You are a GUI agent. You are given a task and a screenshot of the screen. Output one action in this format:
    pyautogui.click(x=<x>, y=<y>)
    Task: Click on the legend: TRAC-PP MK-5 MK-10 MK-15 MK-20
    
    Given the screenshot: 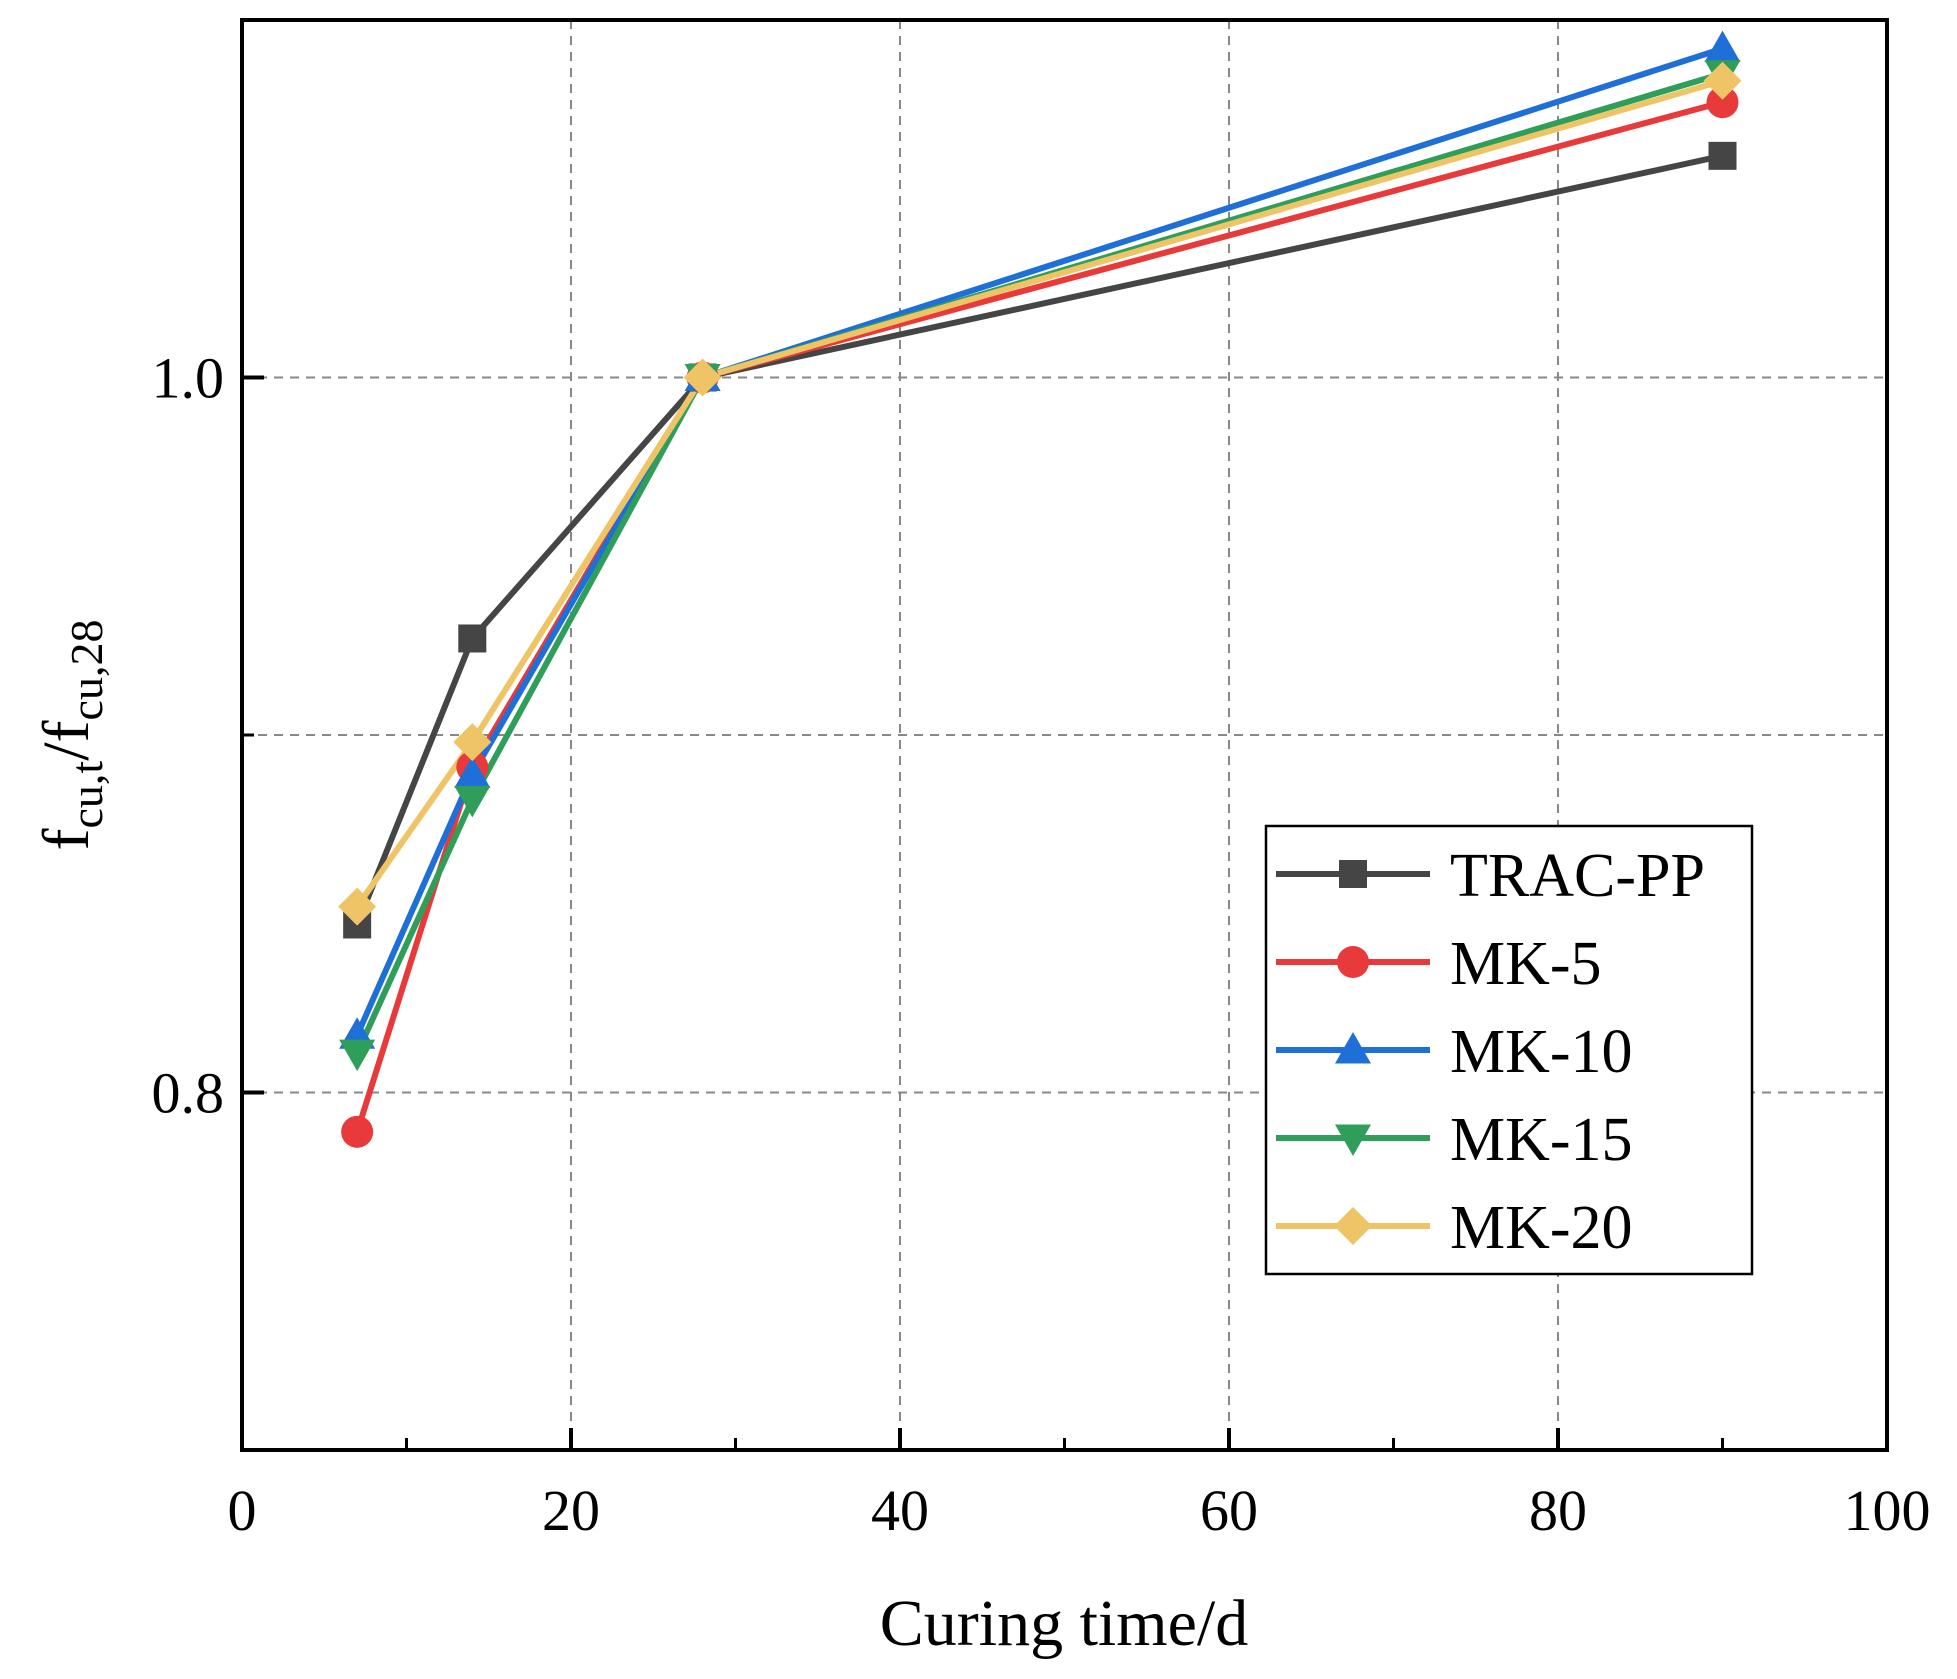 What is the action you would take?
    pyautogui.click(x=1509, y=1050)
    